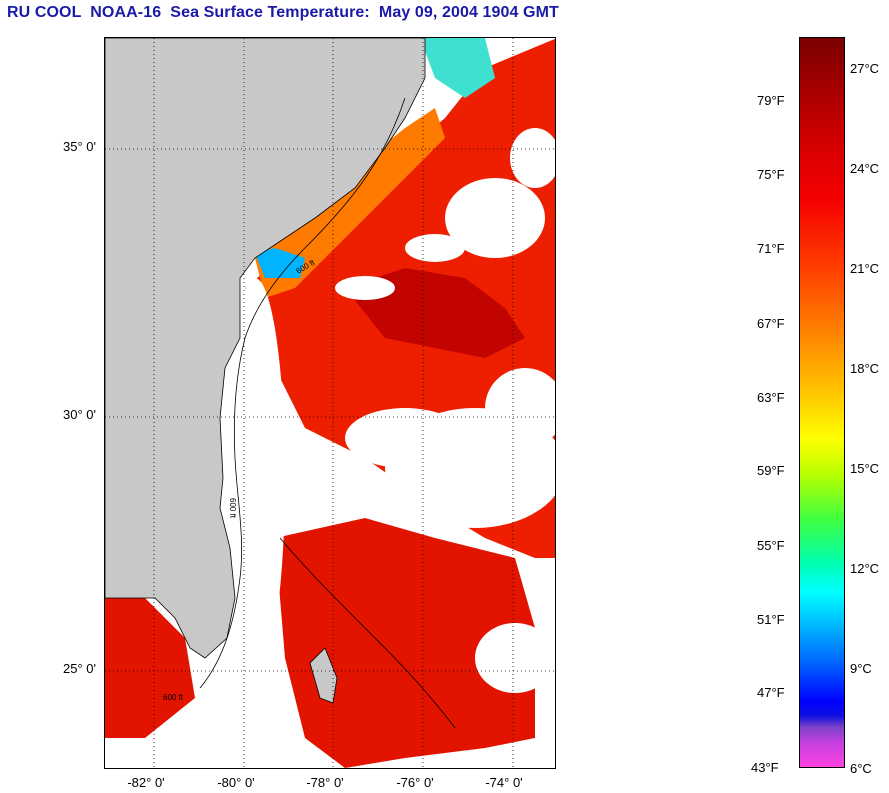 This screenshot has width=889, height=793. What do you see at coordinates (865, 568) in the screenshot?
I see `colorbar-c-label: 12°C` at bounding box center [865, 568].